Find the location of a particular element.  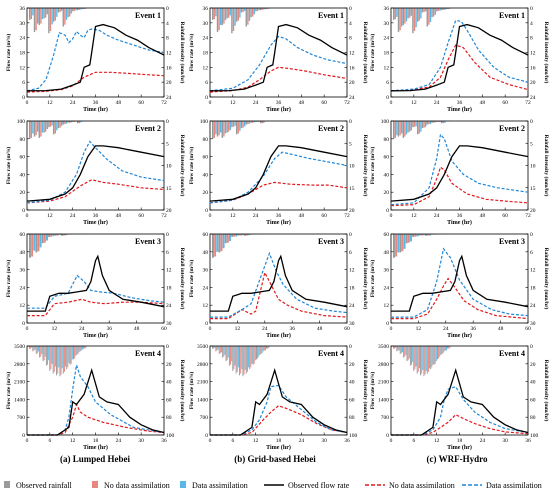

rain-tick-label: 16 is located at coordinates (533, 68).